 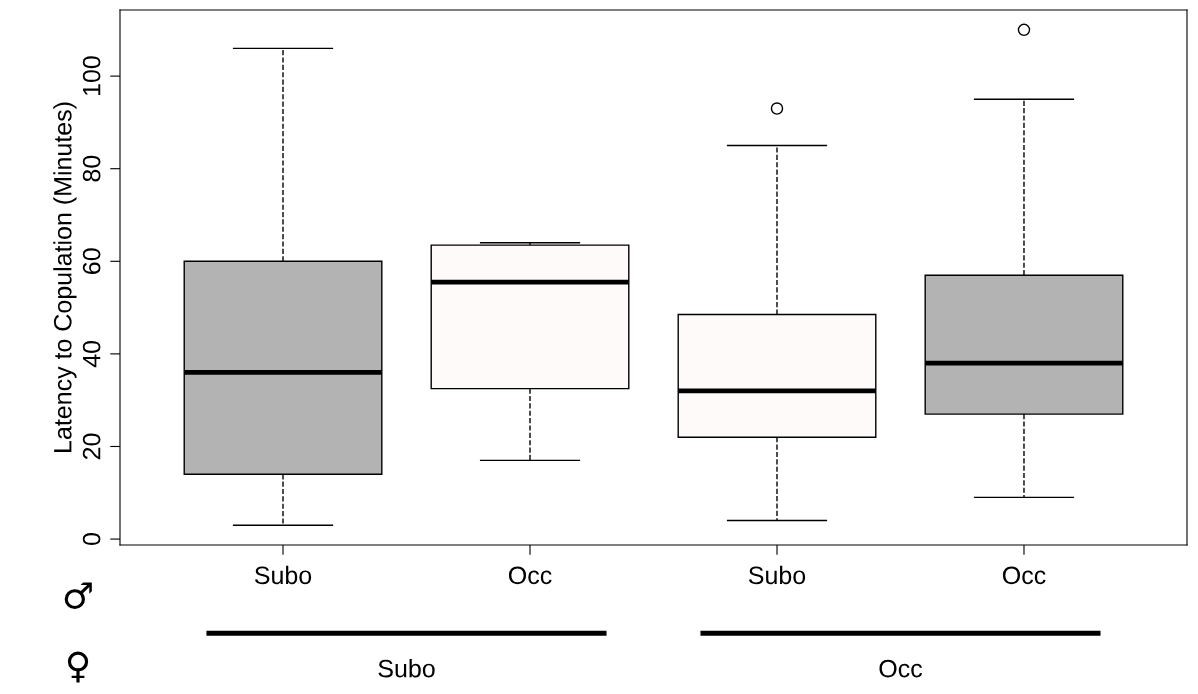 What do you see at coordinates (65, 277) in the screenshot?
I see `y-axis-title: Latency to Copulation (Minutes)` at bounding box center [65, 277].